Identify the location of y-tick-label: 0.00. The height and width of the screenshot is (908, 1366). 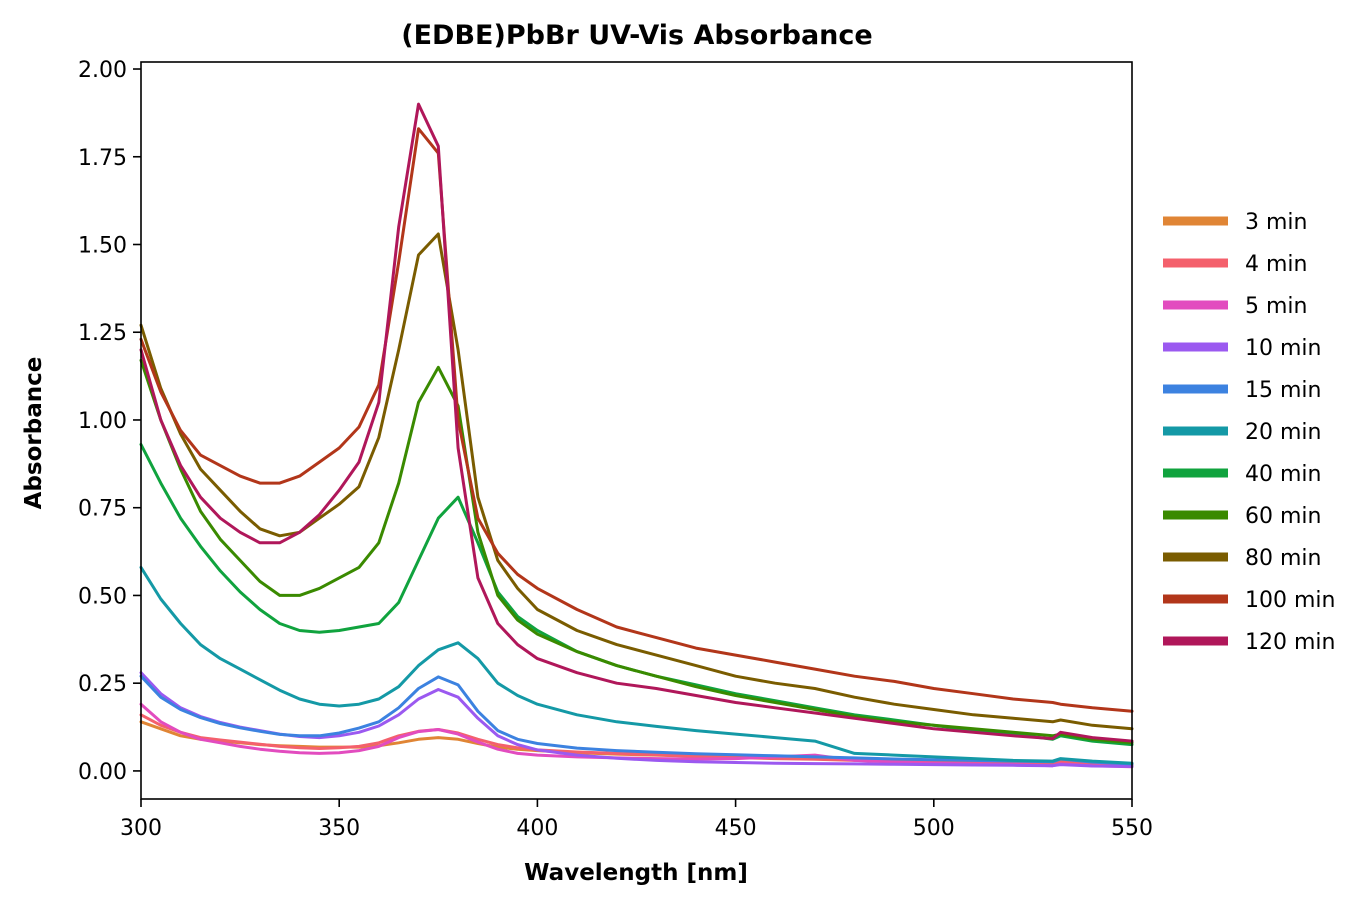
(102, 772).